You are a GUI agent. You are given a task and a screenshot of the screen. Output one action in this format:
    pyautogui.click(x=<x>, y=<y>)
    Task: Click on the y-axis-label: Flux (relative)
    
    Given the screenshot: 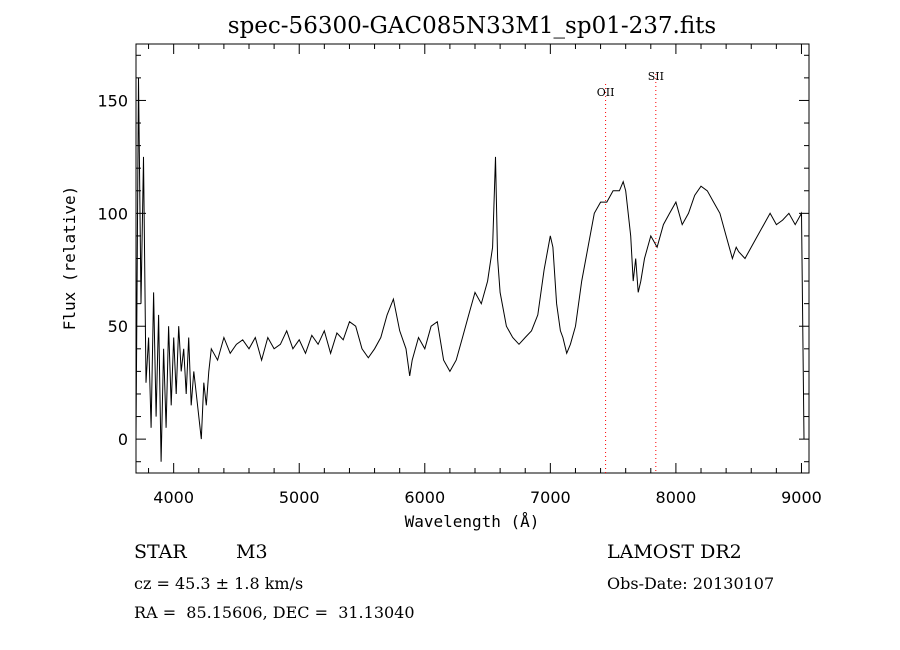 What is the action you would take?
    pyautogui.click(x=69, y=258)
    